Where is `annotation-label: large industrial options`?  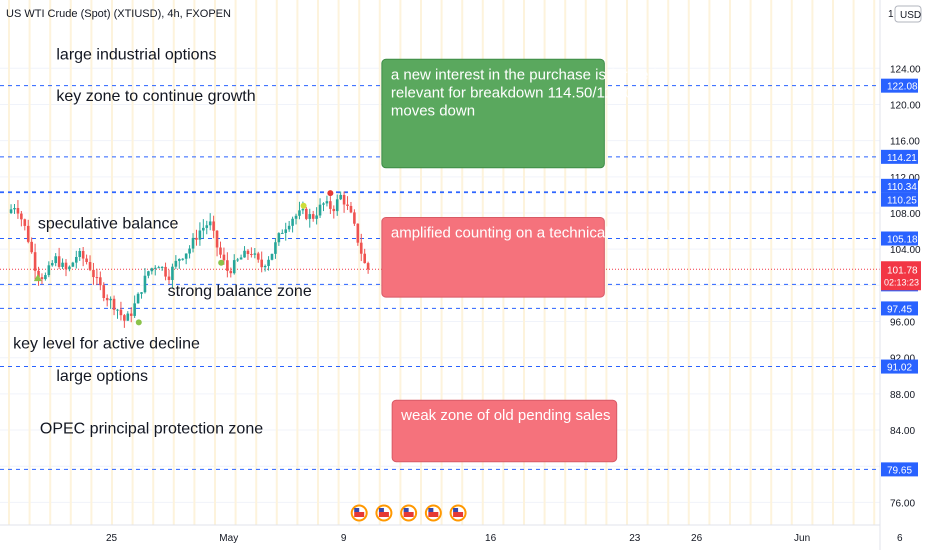
annotation-label: large industrial options is located at coordinates (136, 54).